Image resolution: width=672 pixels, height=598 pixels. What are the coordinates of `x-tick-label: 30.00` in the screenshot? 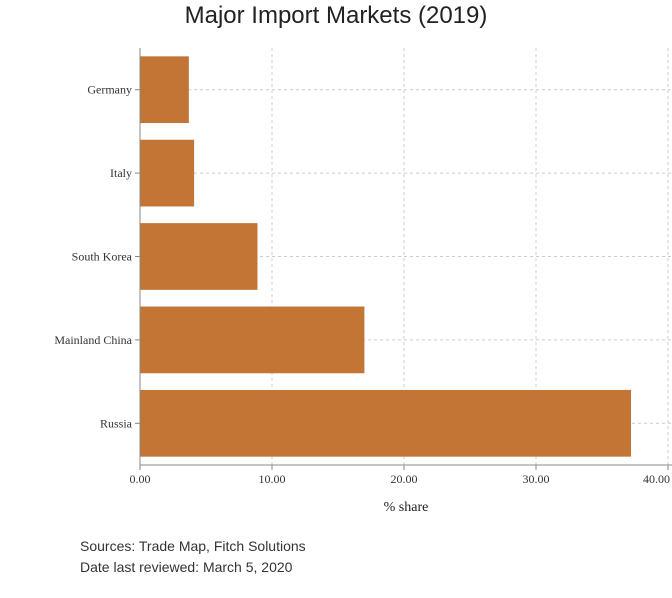 It's located at (536, 479).